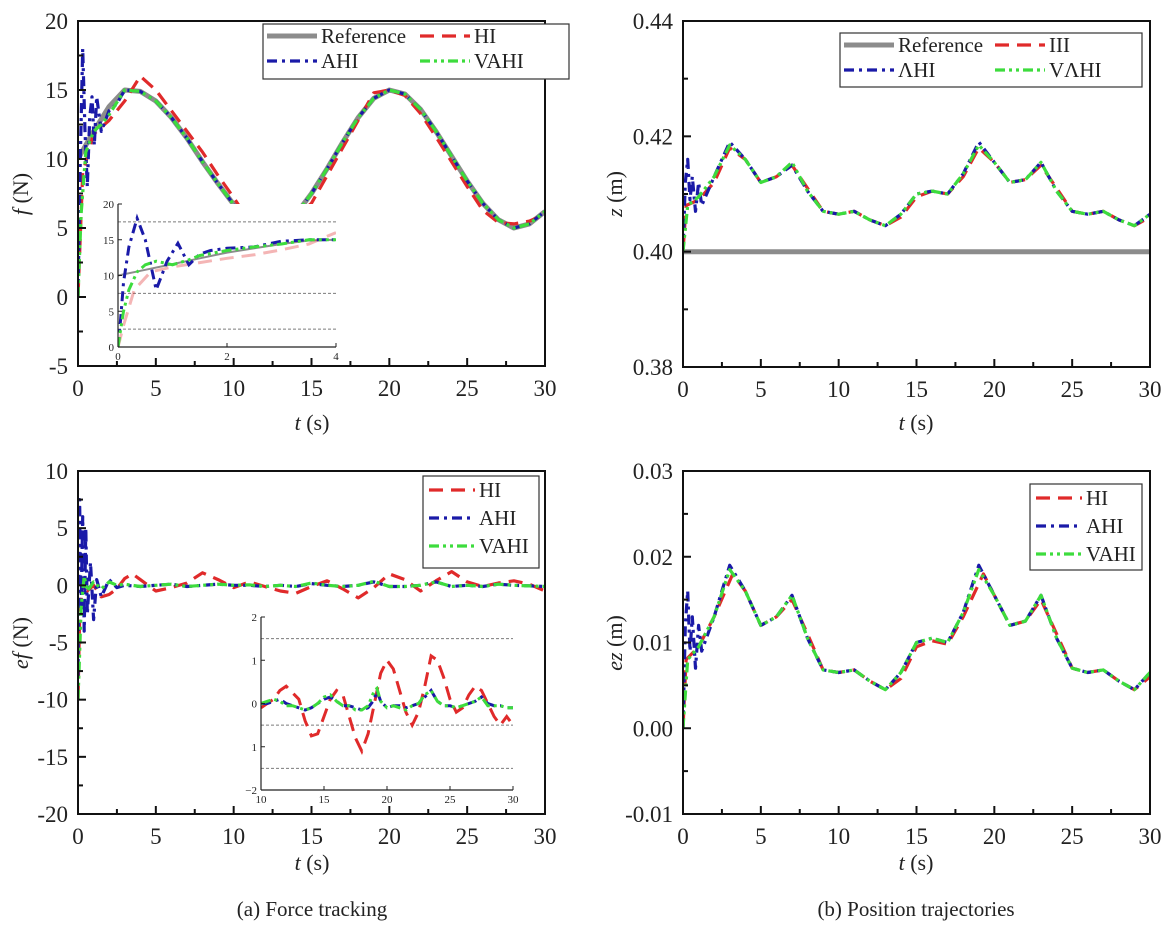 The height and width of the screenshot is (932, 1170). I want to click on y-tick-label: 15, so click(56, 90).